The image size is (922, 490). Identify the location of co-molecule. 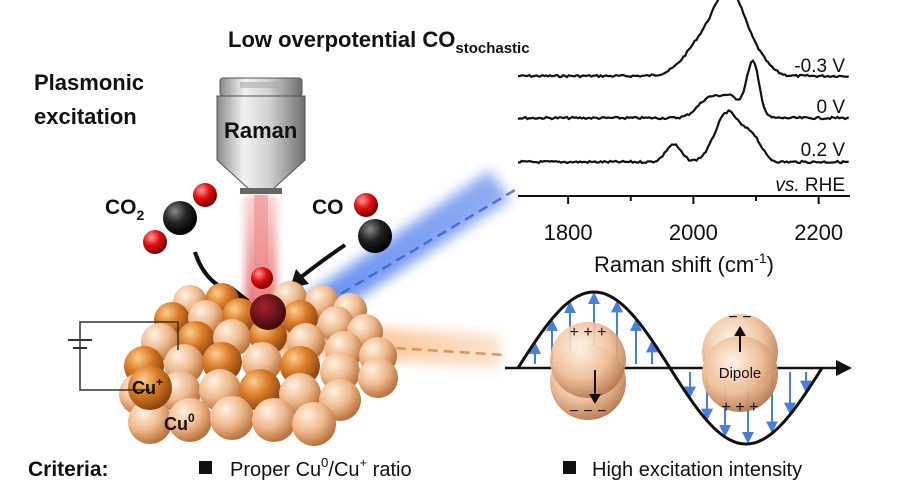
(373, 223).